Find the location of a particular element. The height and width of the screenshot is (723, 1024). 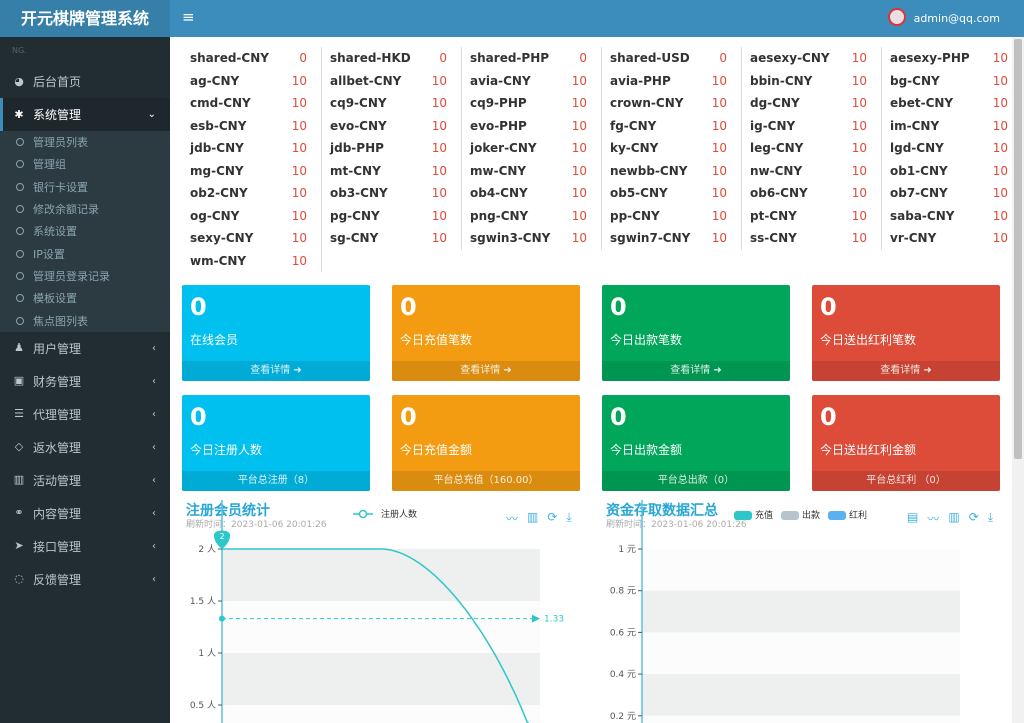

stat-label: 今日出款笔数 is located at coordinates (646, 340).